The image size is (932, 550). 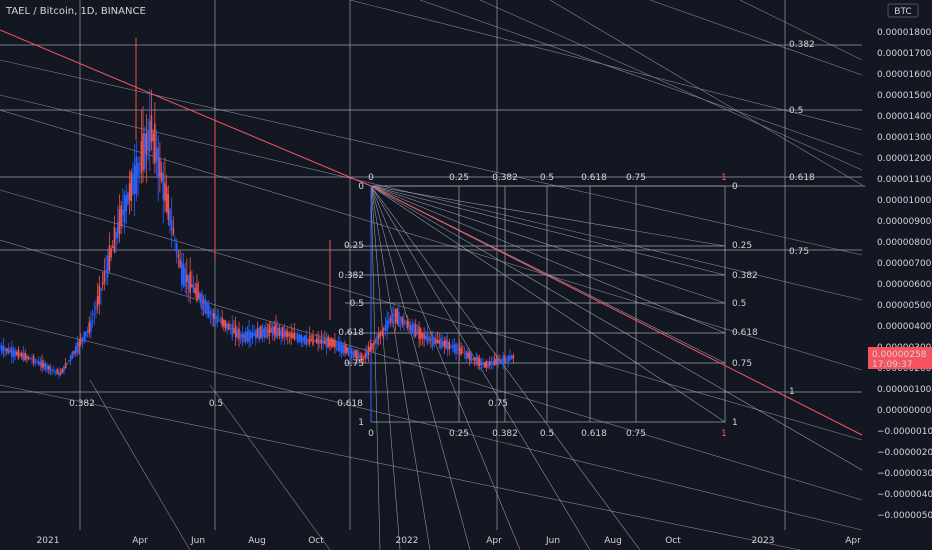 I want to click on price-tick: −0.00000200, so click(x=904, y=453).